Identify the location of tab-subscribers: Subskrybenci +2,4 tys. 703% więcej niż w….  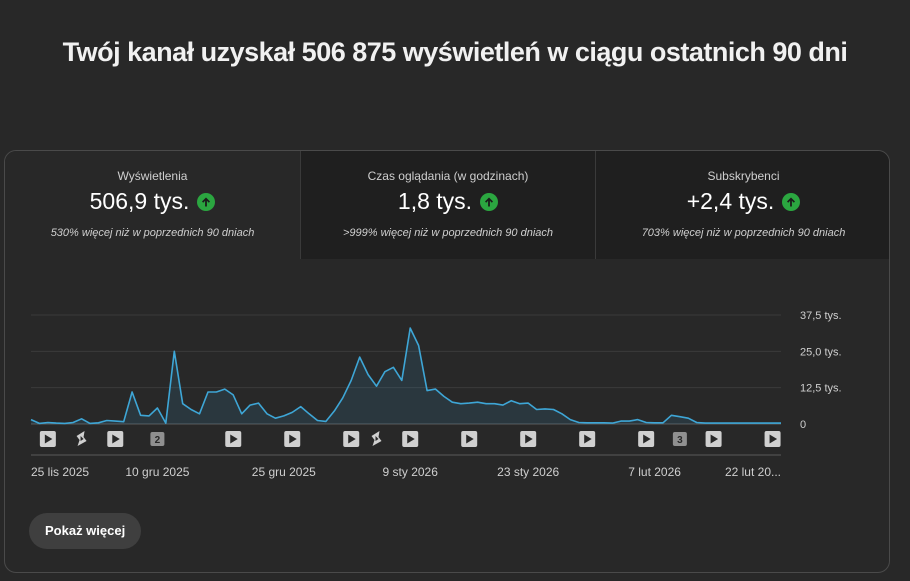
(742, 205).